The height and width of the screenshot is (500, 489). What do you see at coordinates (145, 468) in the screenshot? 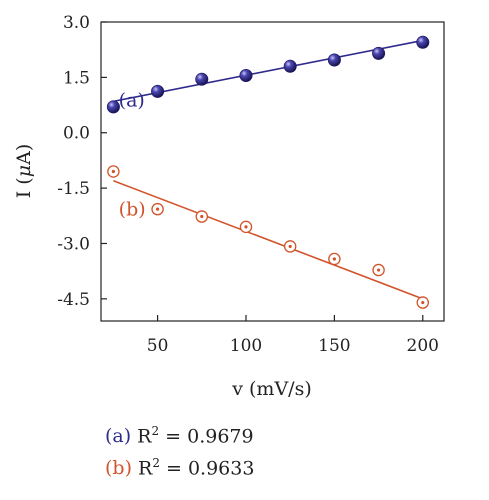
I see `legend-r-b: R` at bounding box center [145, 468].